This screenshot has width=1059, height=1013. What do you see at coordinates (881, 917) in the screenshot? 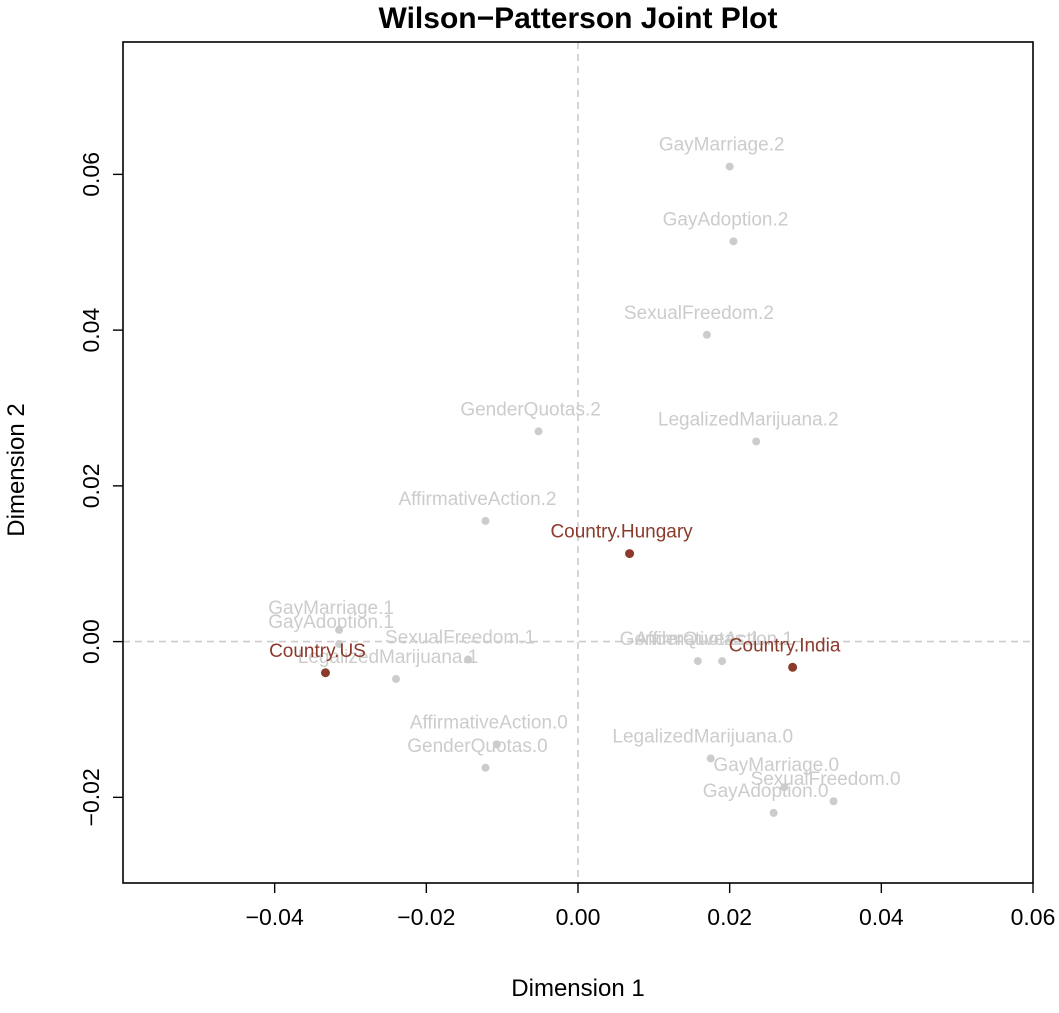
I see `x-tick-label: 0.04` at bounding box center [881, 917].